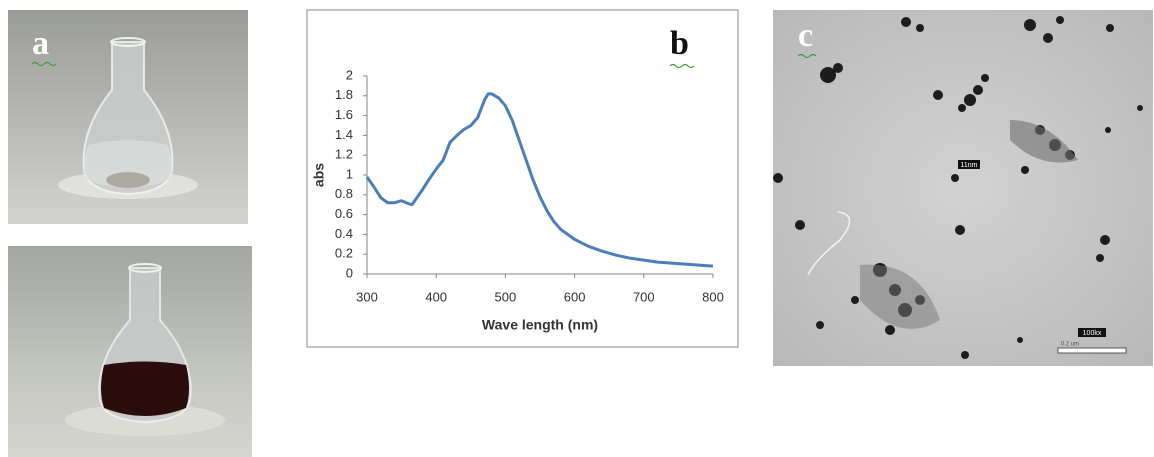 This screenshot has width=1154, height=457. What do you see at coordinates (319, 175) in the screenshot?
I see `y-axis-title: abs` at bounding box center [319, 175].